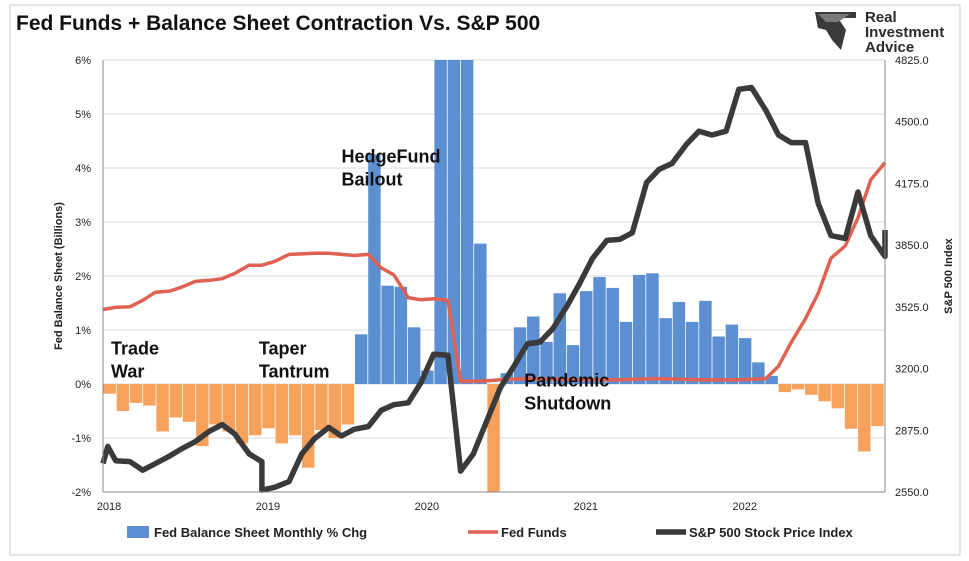 The height and width of the screenshot is (561, 969). Describe the element at coordinates (835, 31) in the screenshot. I see `eagle-icon` at that location.